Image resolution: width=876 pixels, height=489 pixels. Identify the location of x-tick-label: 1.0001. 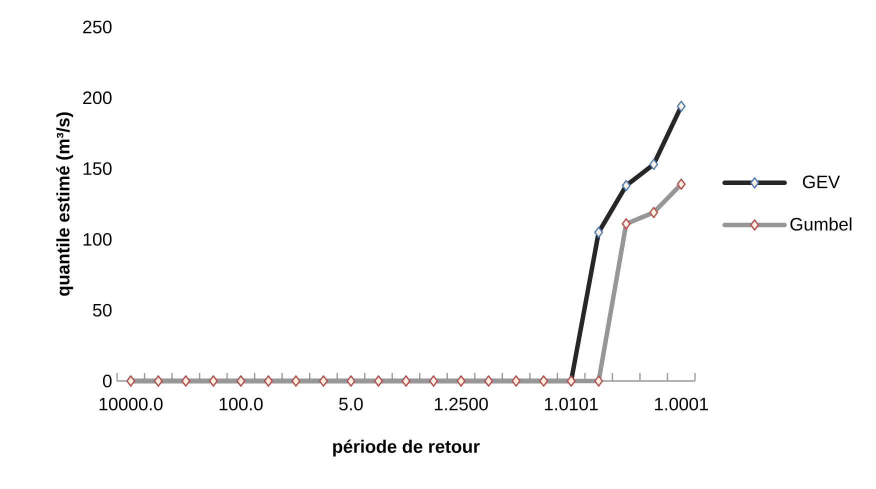
(681, 404).